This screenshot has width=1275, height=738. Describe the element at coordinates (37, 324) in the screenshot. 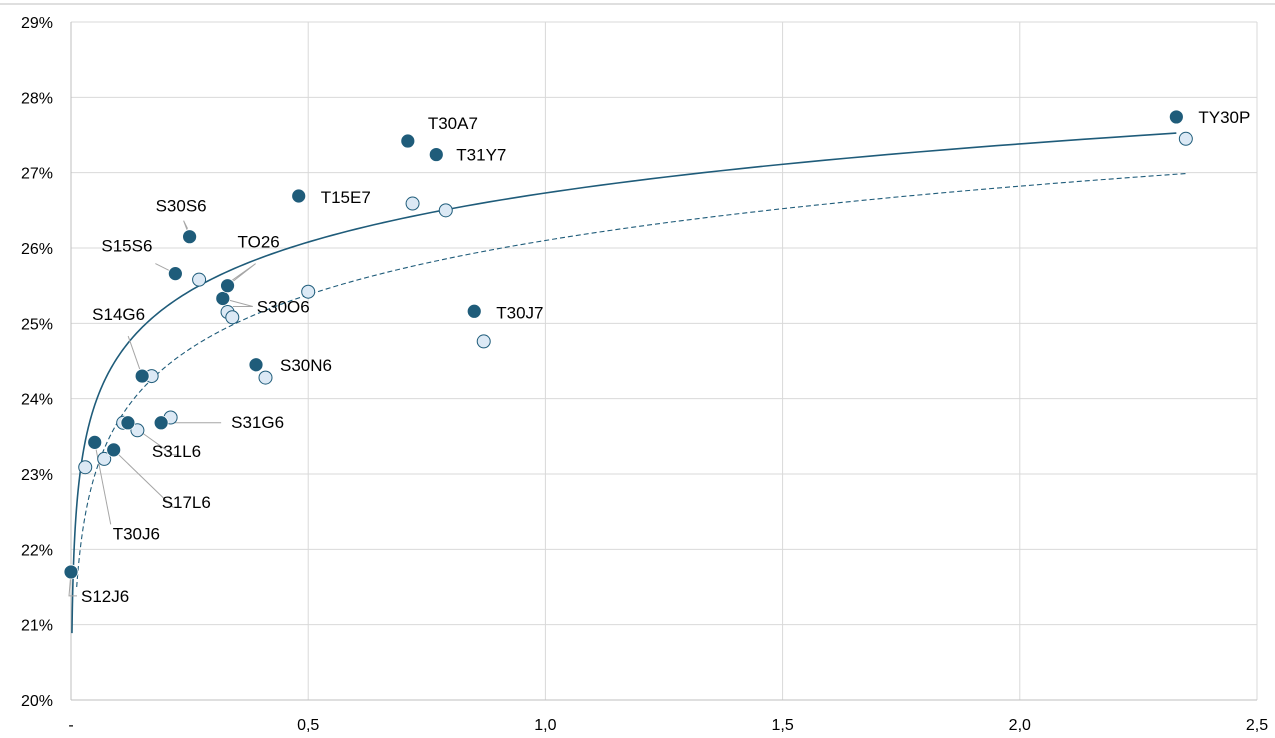

I see `y-tick-label: 25%` at that location.